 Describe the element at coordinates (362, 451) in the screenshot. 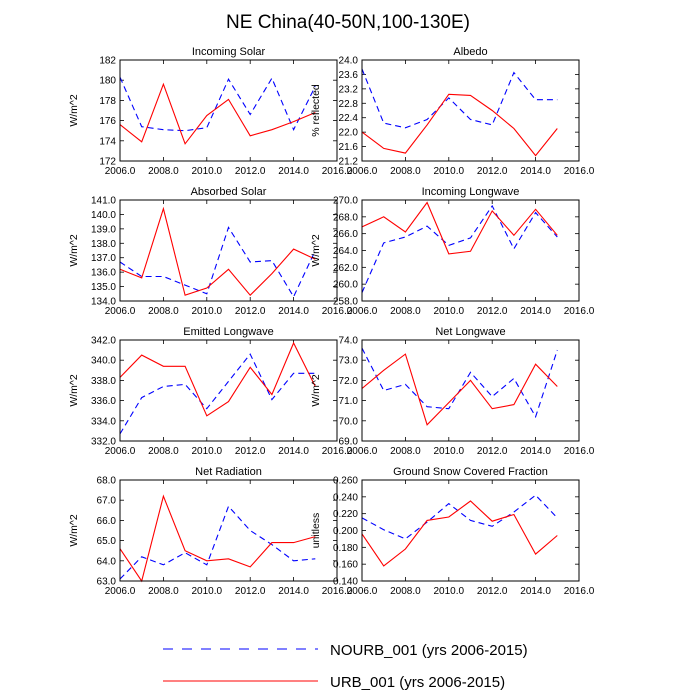

I see `net-longwave-xtick-label: 2006.0` at that location.